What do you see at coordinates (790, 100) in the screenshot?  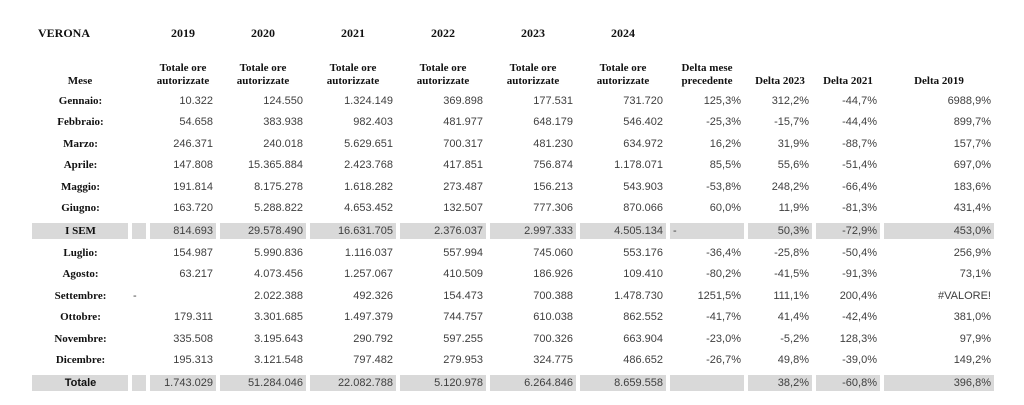 I see `cell-delta-2023: 312,2%` at bounding box center [790, 100].